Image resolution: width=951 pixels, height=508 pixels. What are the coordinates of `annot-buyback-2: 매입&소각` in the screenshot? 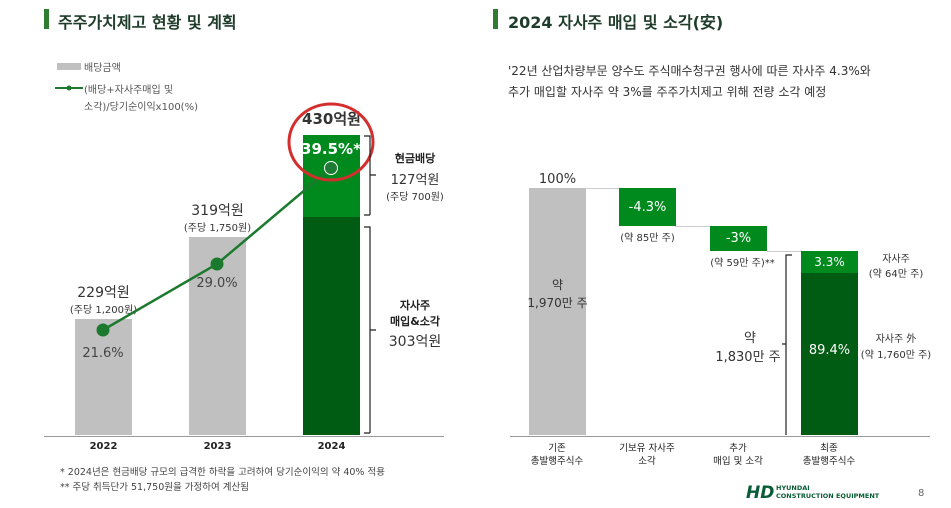 It's located at (415, 321).